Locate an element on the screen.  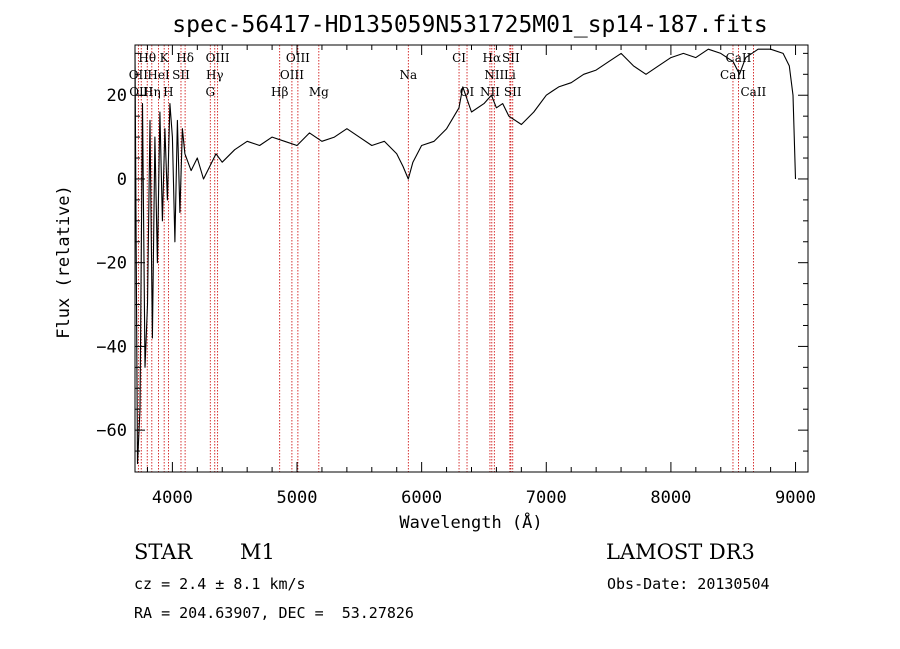
line-label: Hθ is located at coordinates (147, 58).